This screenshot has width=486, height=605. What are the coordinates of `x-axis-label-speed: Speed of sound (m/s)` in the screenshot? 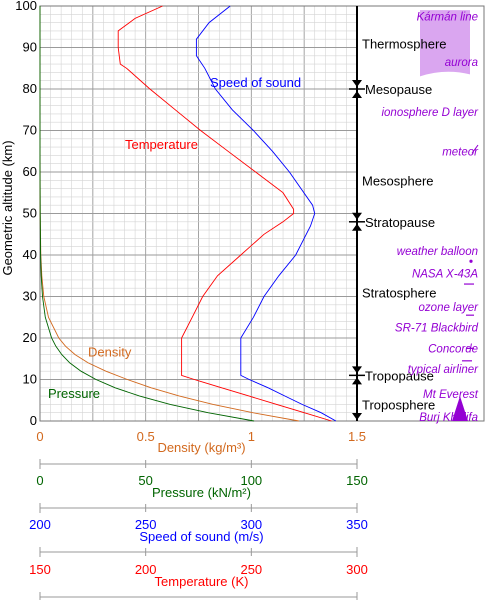 It's located at (201, 536).